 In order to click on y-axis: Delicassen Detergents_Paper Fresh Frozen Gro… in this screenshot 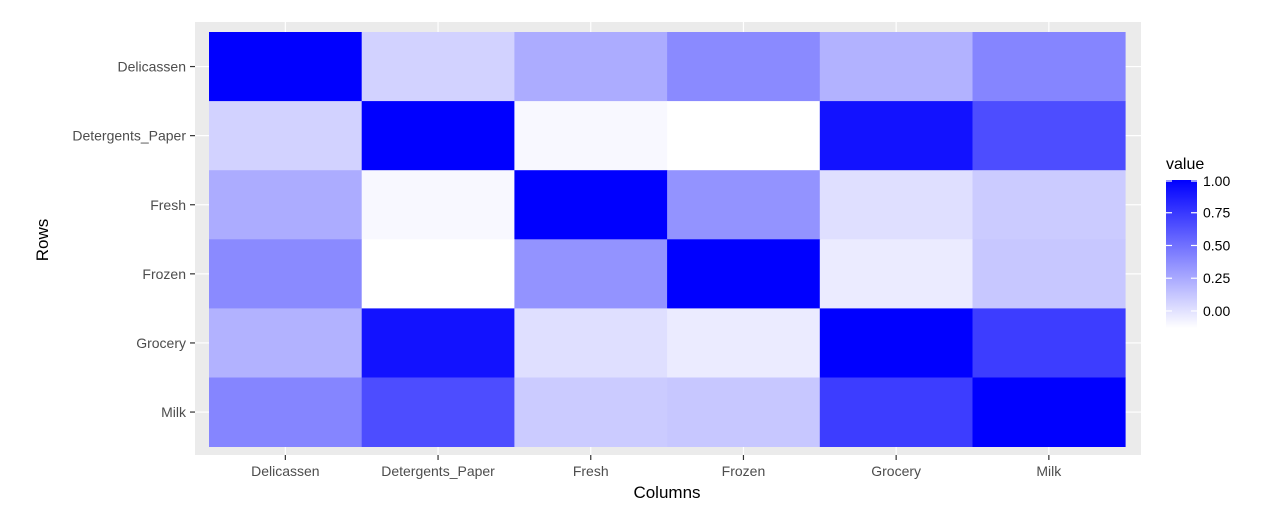, I will do `click(133, 239)`.